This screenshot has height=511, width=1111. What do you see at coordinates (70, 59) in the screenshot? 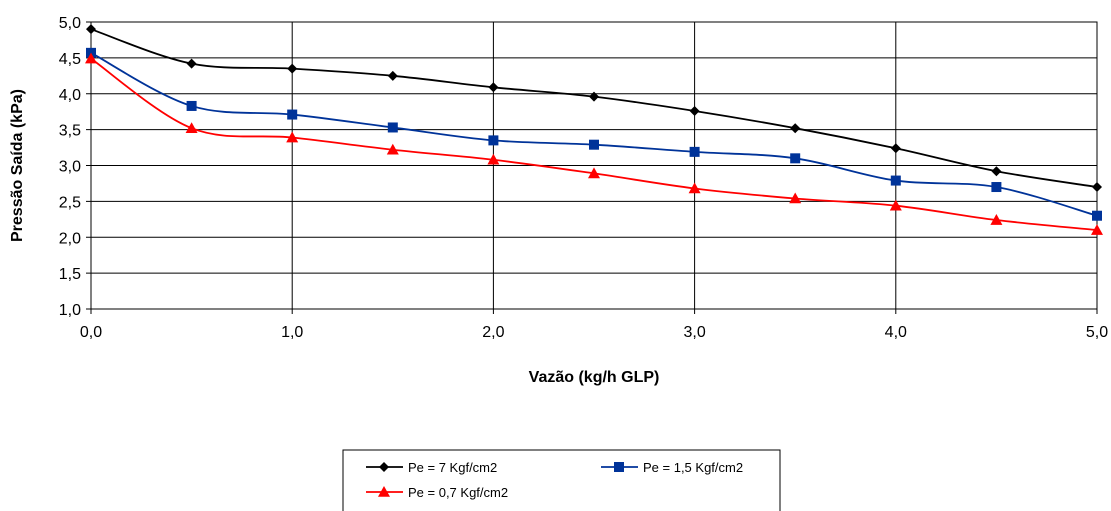
I see `y-tick-label: 4,5` at bounding box center [70, 59].